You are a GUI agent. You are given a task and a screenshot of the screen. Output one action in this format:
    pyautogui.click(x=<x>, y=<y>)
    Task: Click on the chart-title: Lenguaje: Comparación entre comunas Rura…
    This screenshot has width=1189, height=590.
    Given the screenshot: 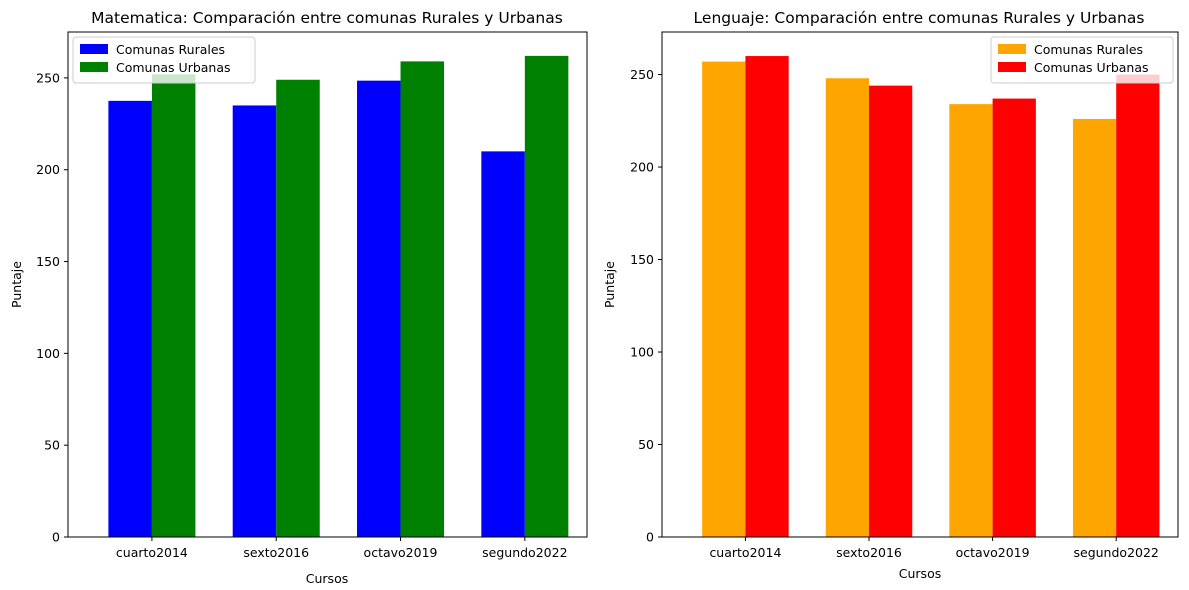 What is the action you would take?
    pyautogui.click(x=919, y=18)
    